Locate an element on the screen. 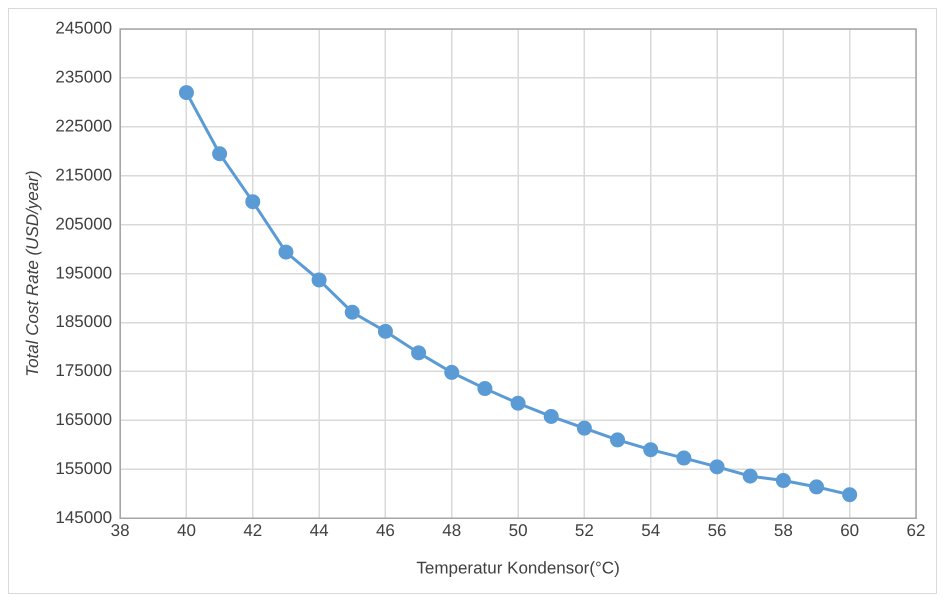  x-tick-label: 60 is located at coordinates (850, 530).